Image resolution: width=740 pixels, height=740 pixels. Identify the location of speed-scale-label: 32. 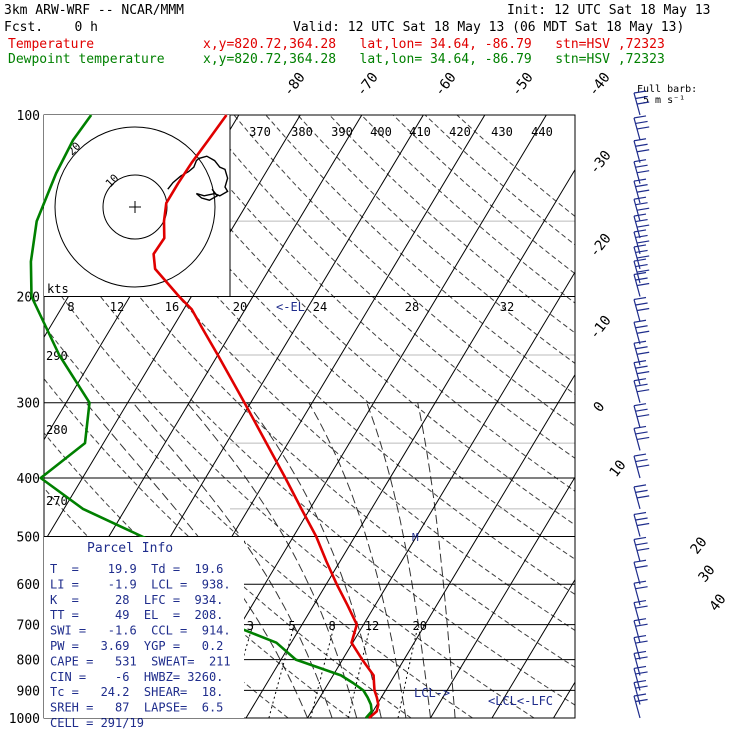
(507, 307).